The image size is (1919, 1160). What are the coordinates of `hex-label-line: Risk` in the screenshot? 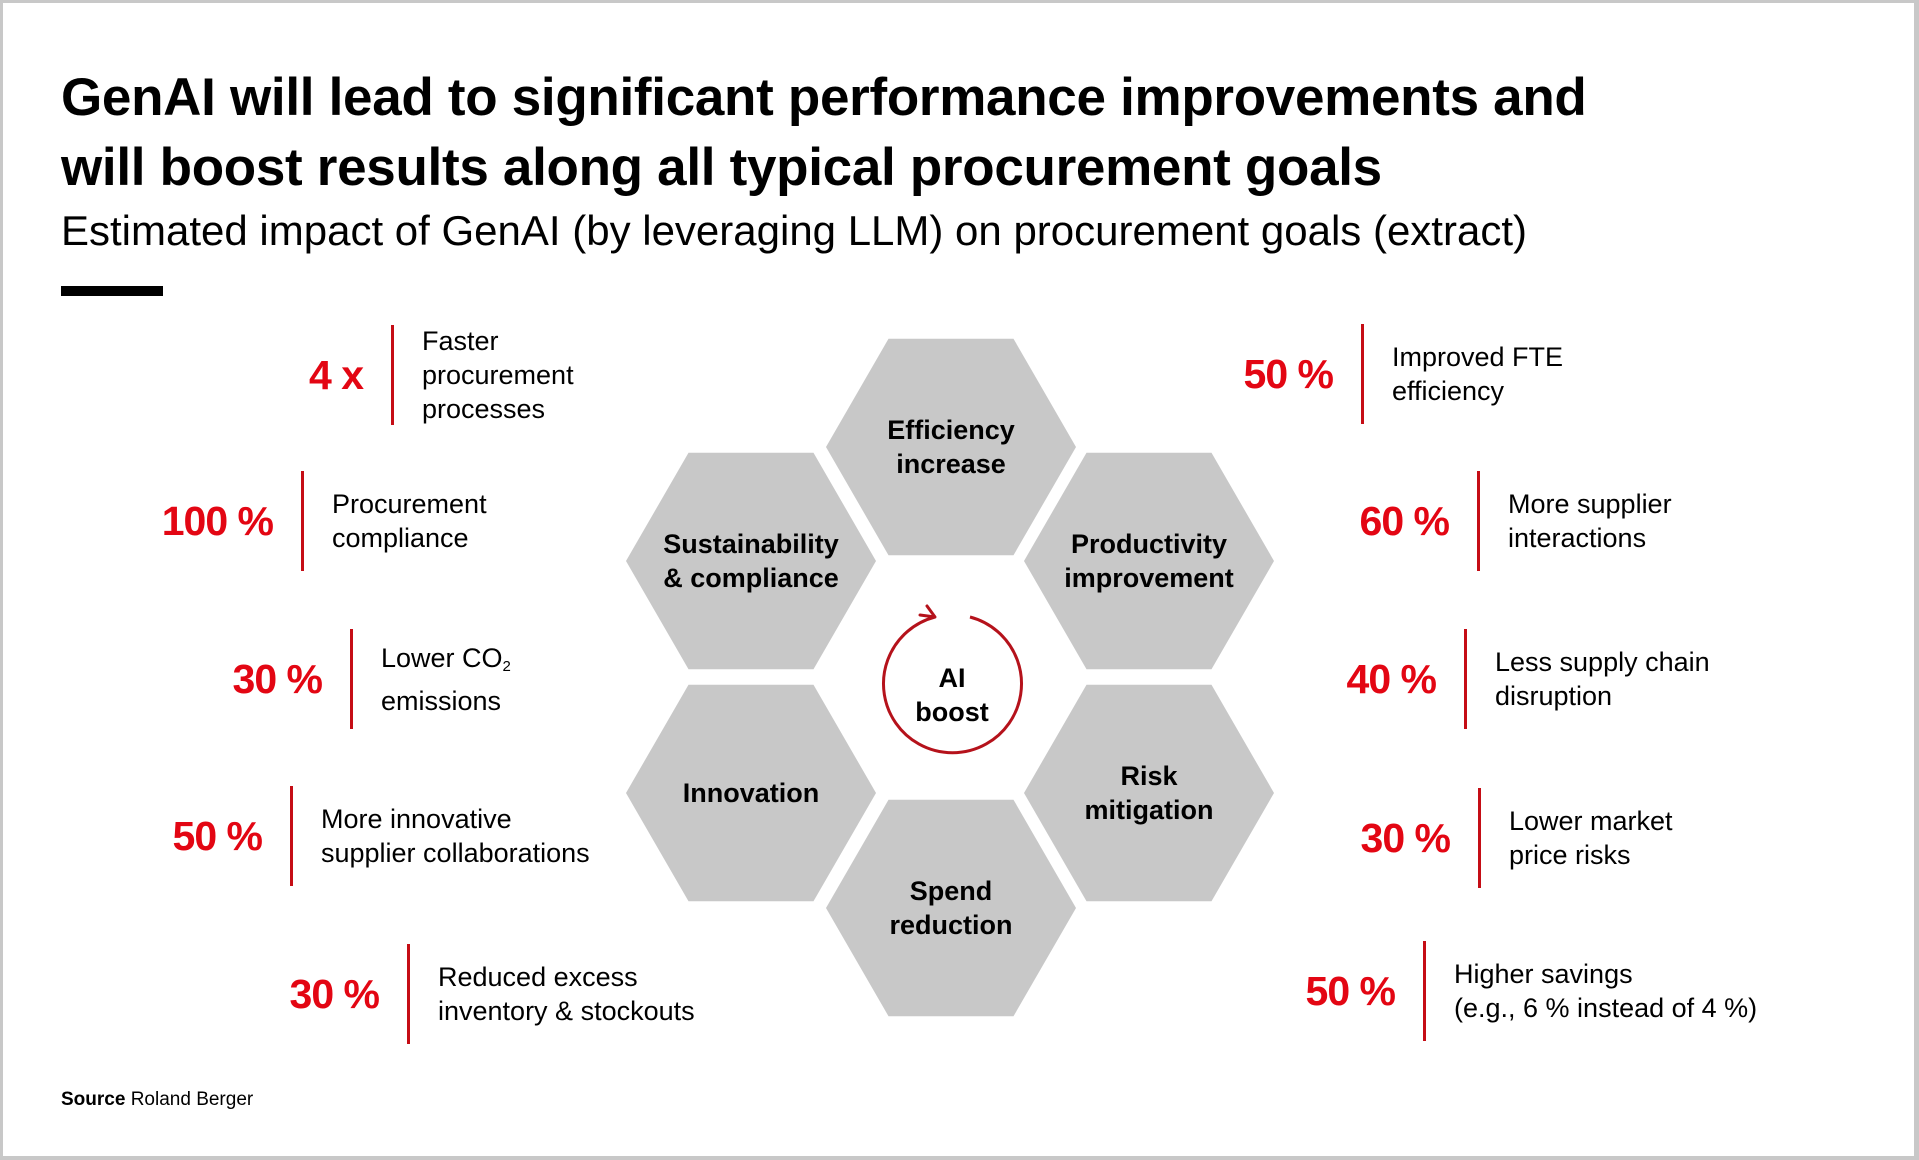 It's located at (1149, 776).